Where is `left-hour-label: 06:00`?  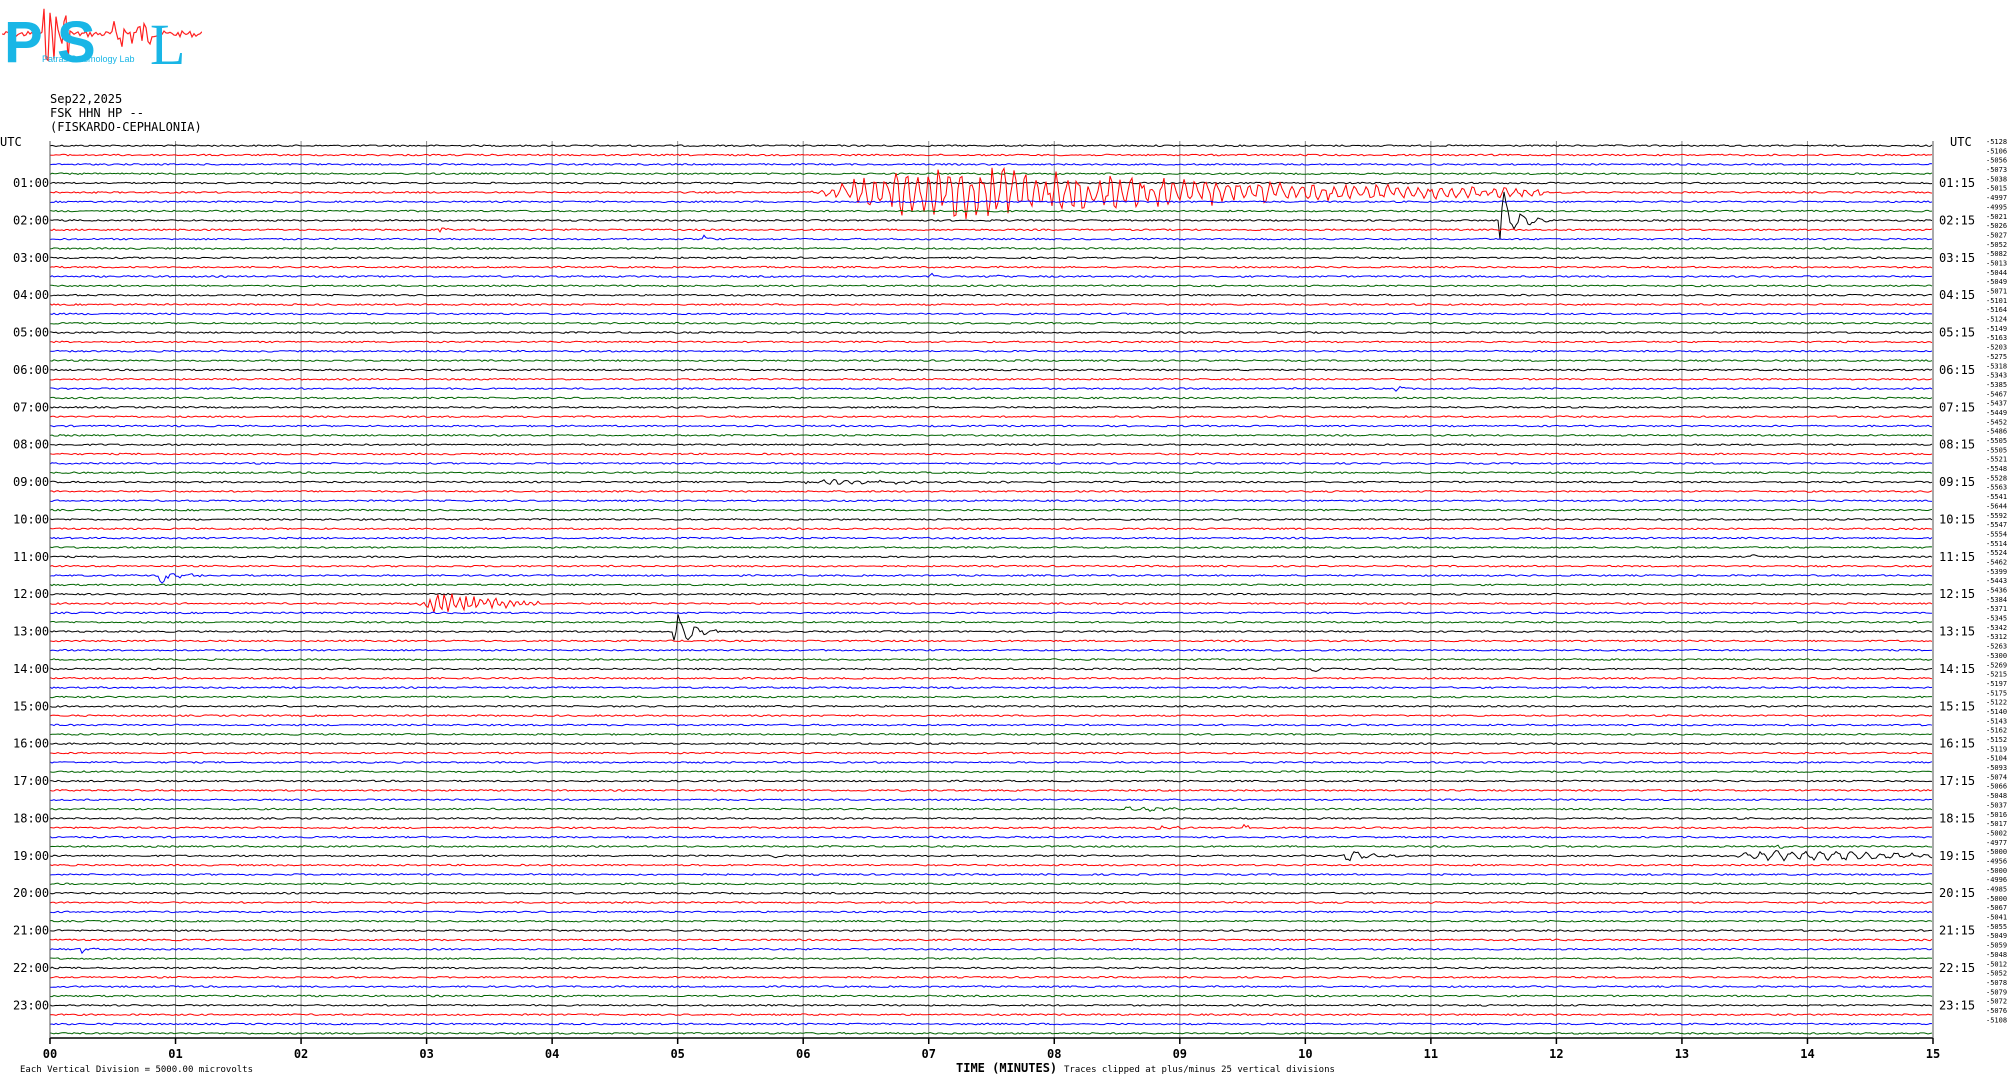 left-hour-label: 06:00 is located at coordinates (31, 370).